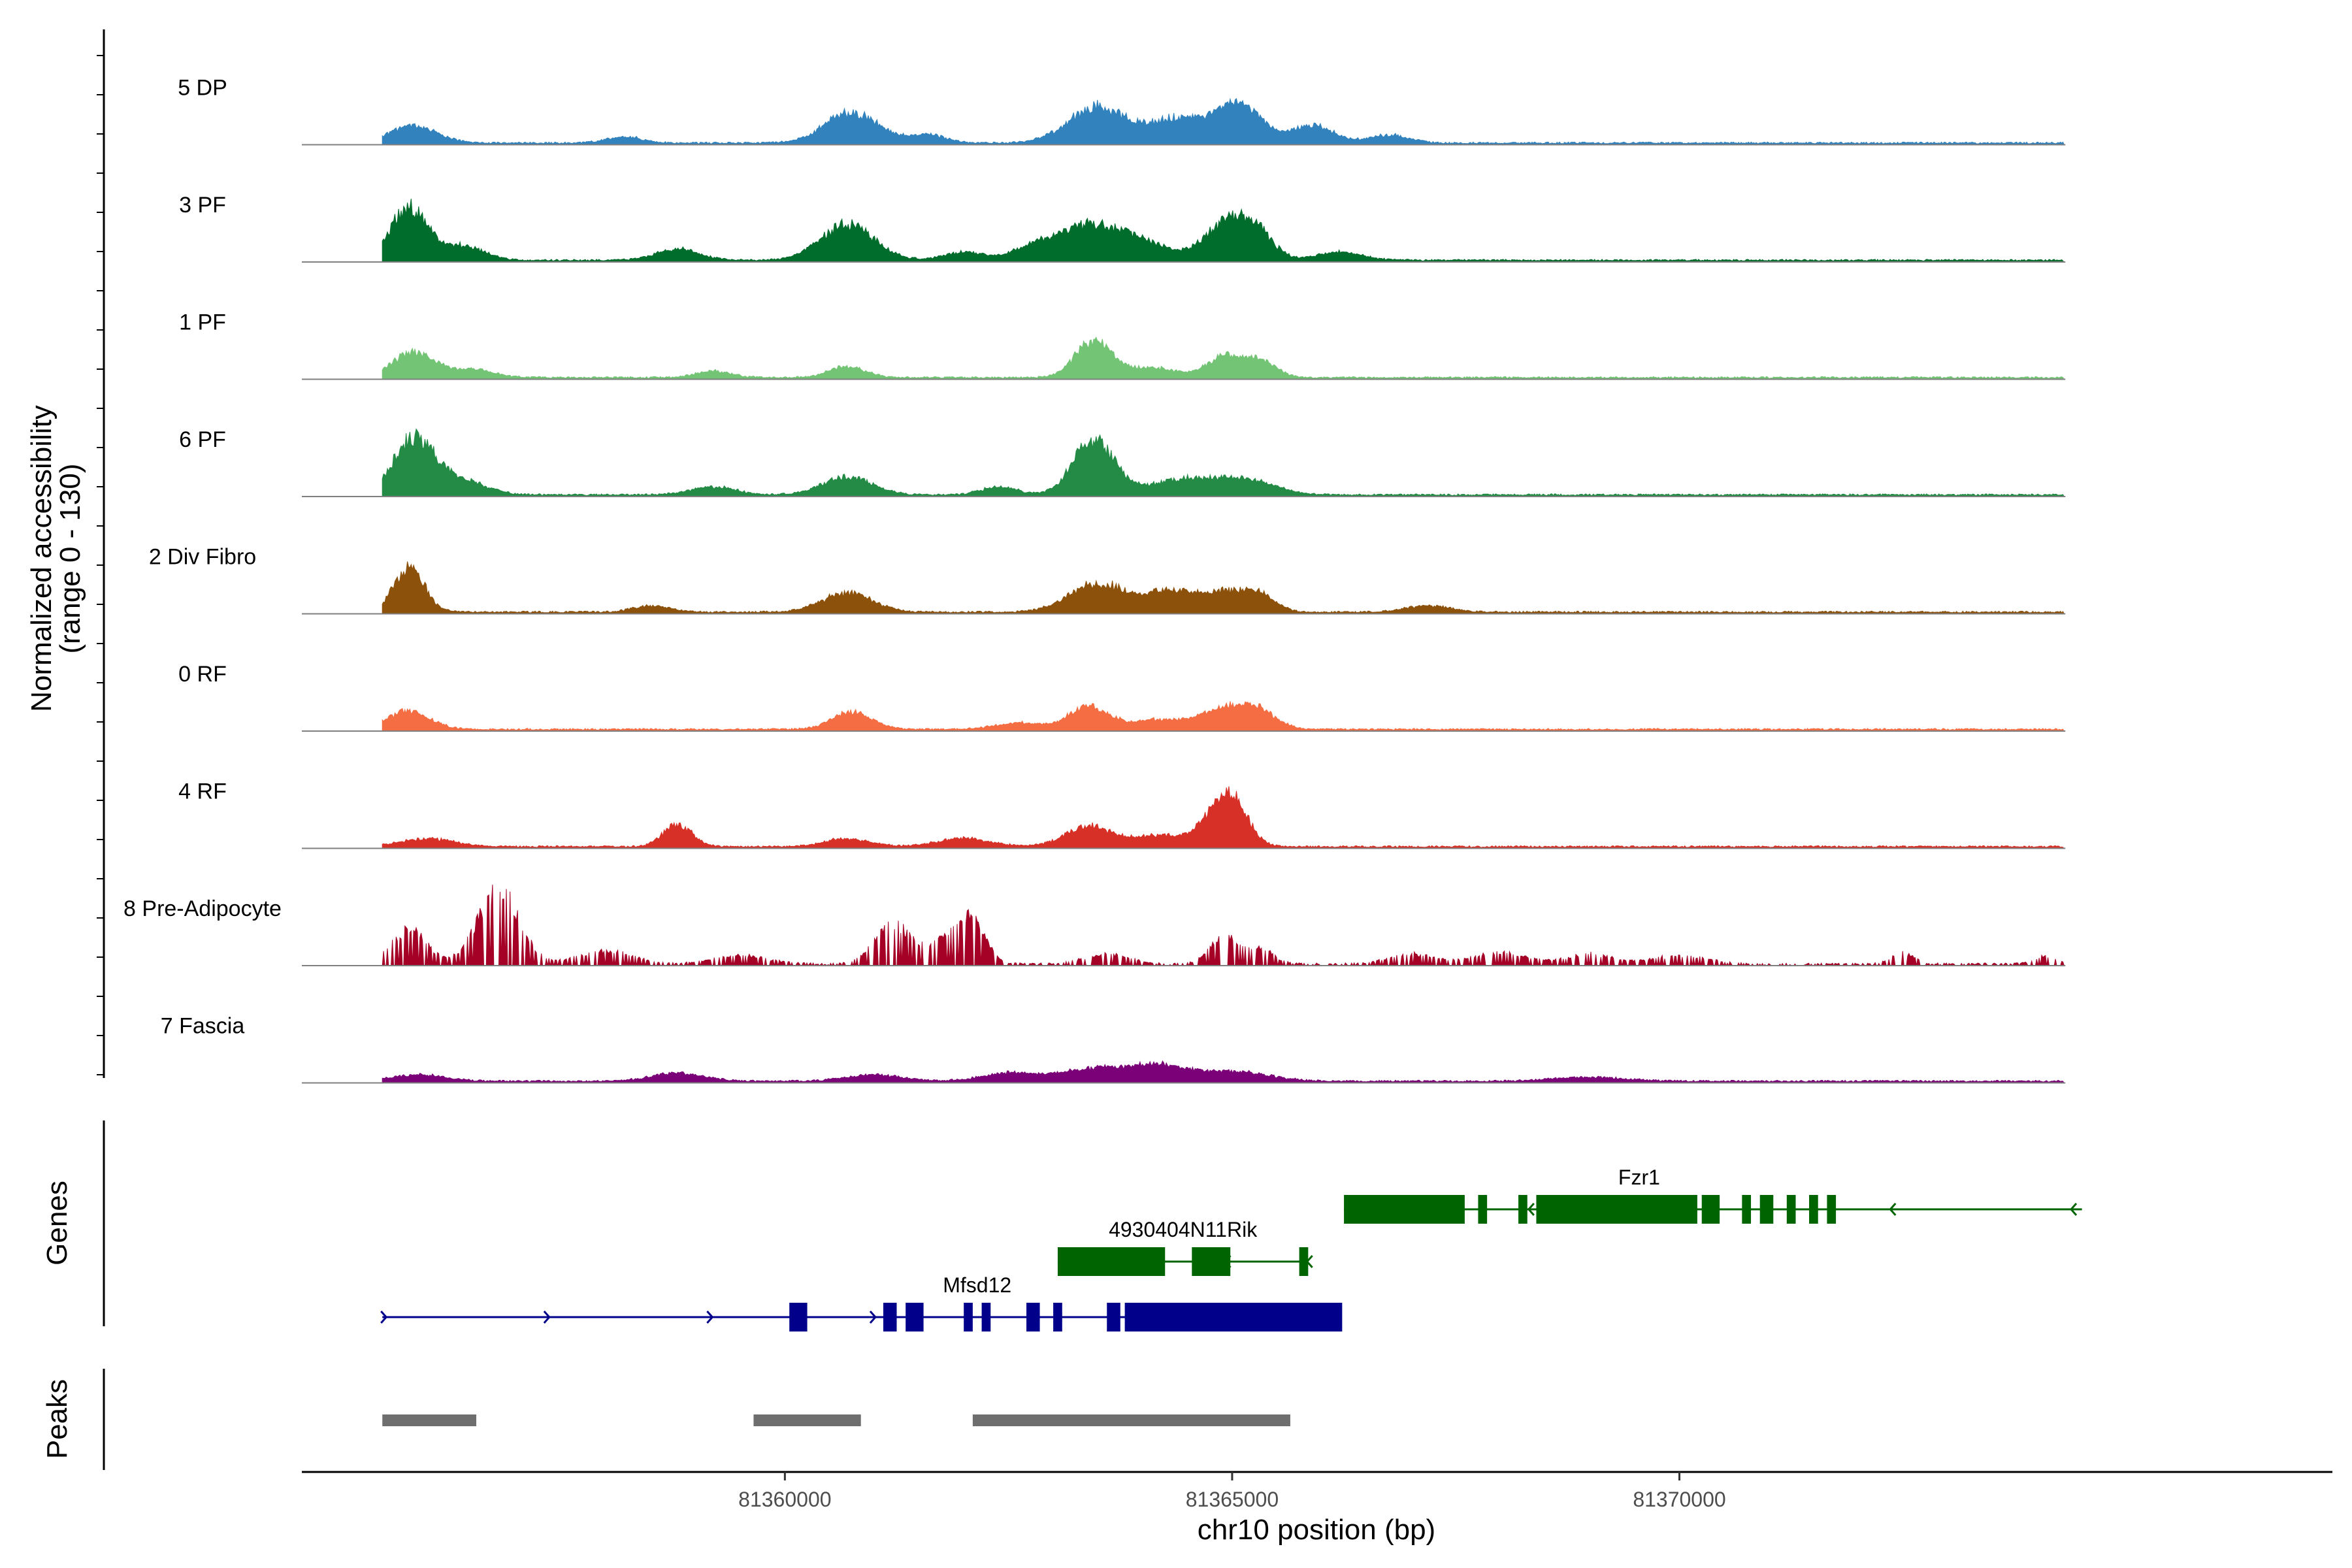 This screenshot has height=1568, width=2352. I want to click on gene-models: Mfsd12 4930404N11Rik Fzr1, so click(1231, 1248).